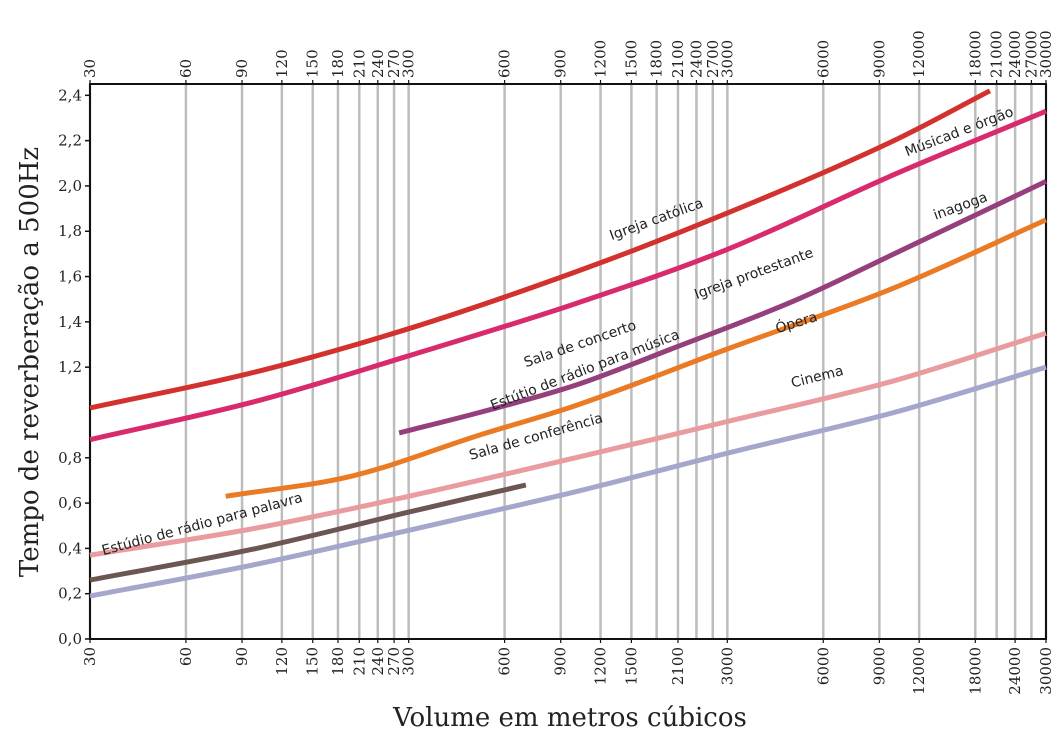 The width and height of the screenshot is (1052, 738). What do you see at coordinates (378, 63) in the screenshot?
I see `x-tick-label-top: 240` at bounding box center [378, 63].